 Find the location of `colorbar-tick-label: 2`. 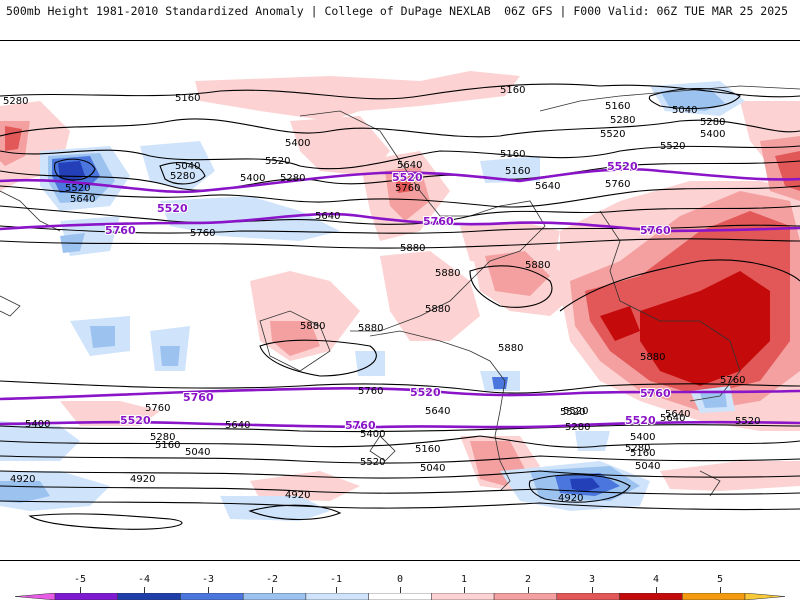

colorbar-tick-label: 2 is located at coordinates (528, 579).